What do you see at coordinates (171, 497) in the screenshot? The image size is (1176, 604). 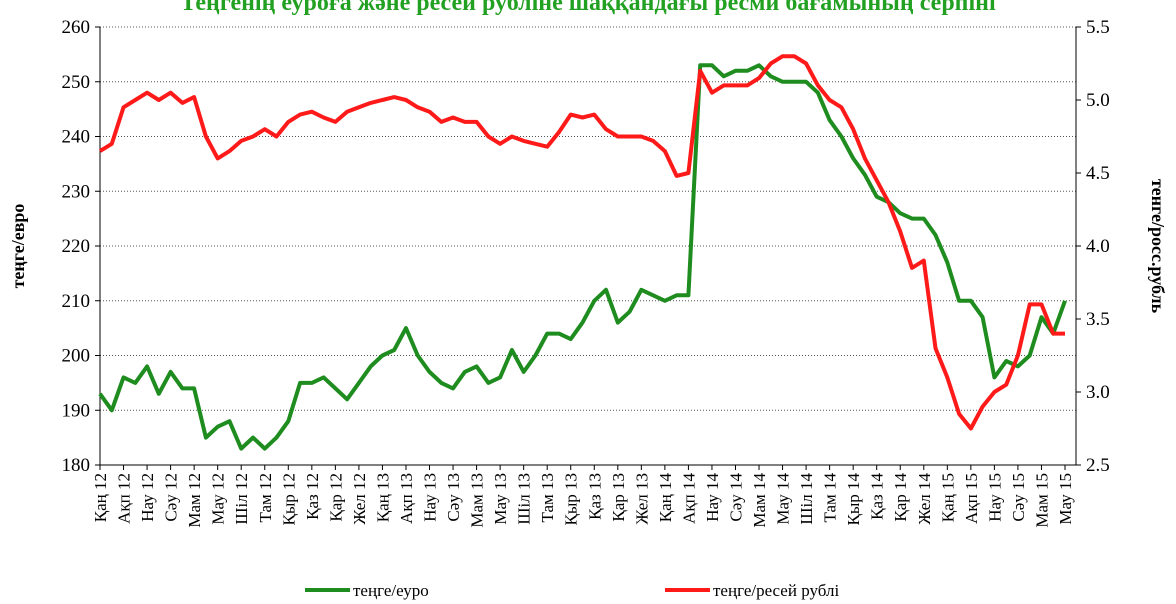 I see `x-tick-label: Сәу 12` at bounding box center [171, 497].